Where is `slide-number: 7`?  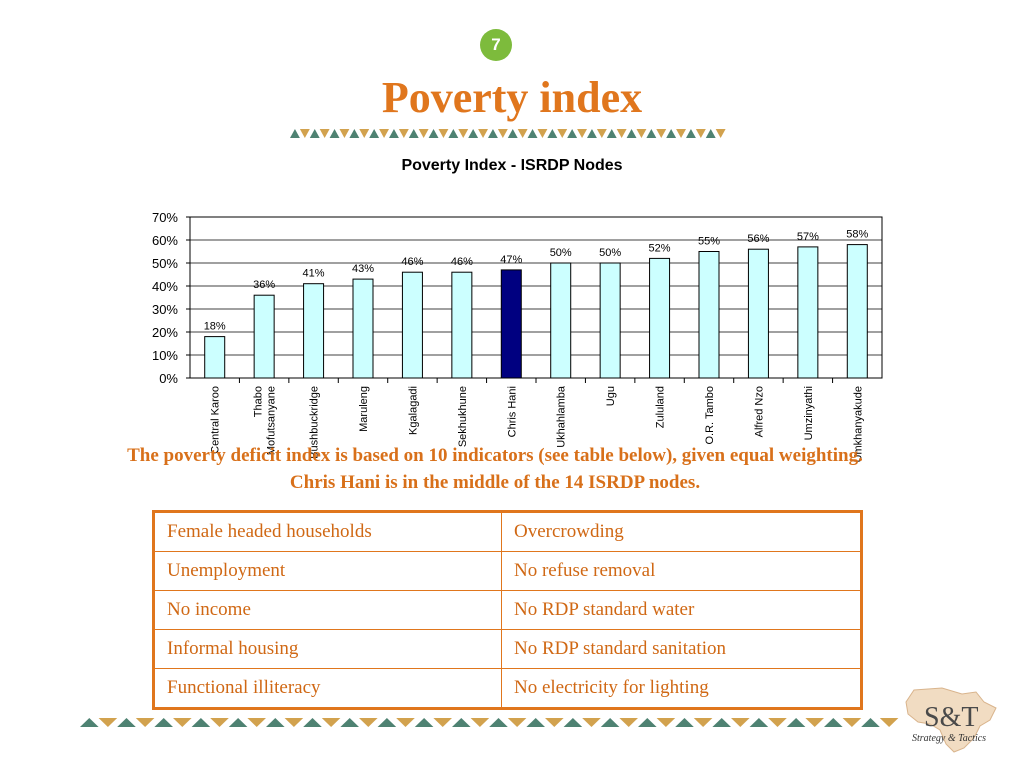
slide-number: 7 is located at coordinates (496, 44).